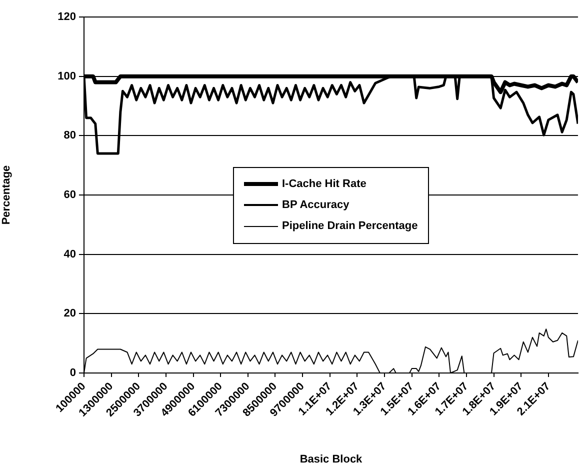 This screenshot has height=472, width=579. I want to click on y-tick-label: 120, so click(67, 17).